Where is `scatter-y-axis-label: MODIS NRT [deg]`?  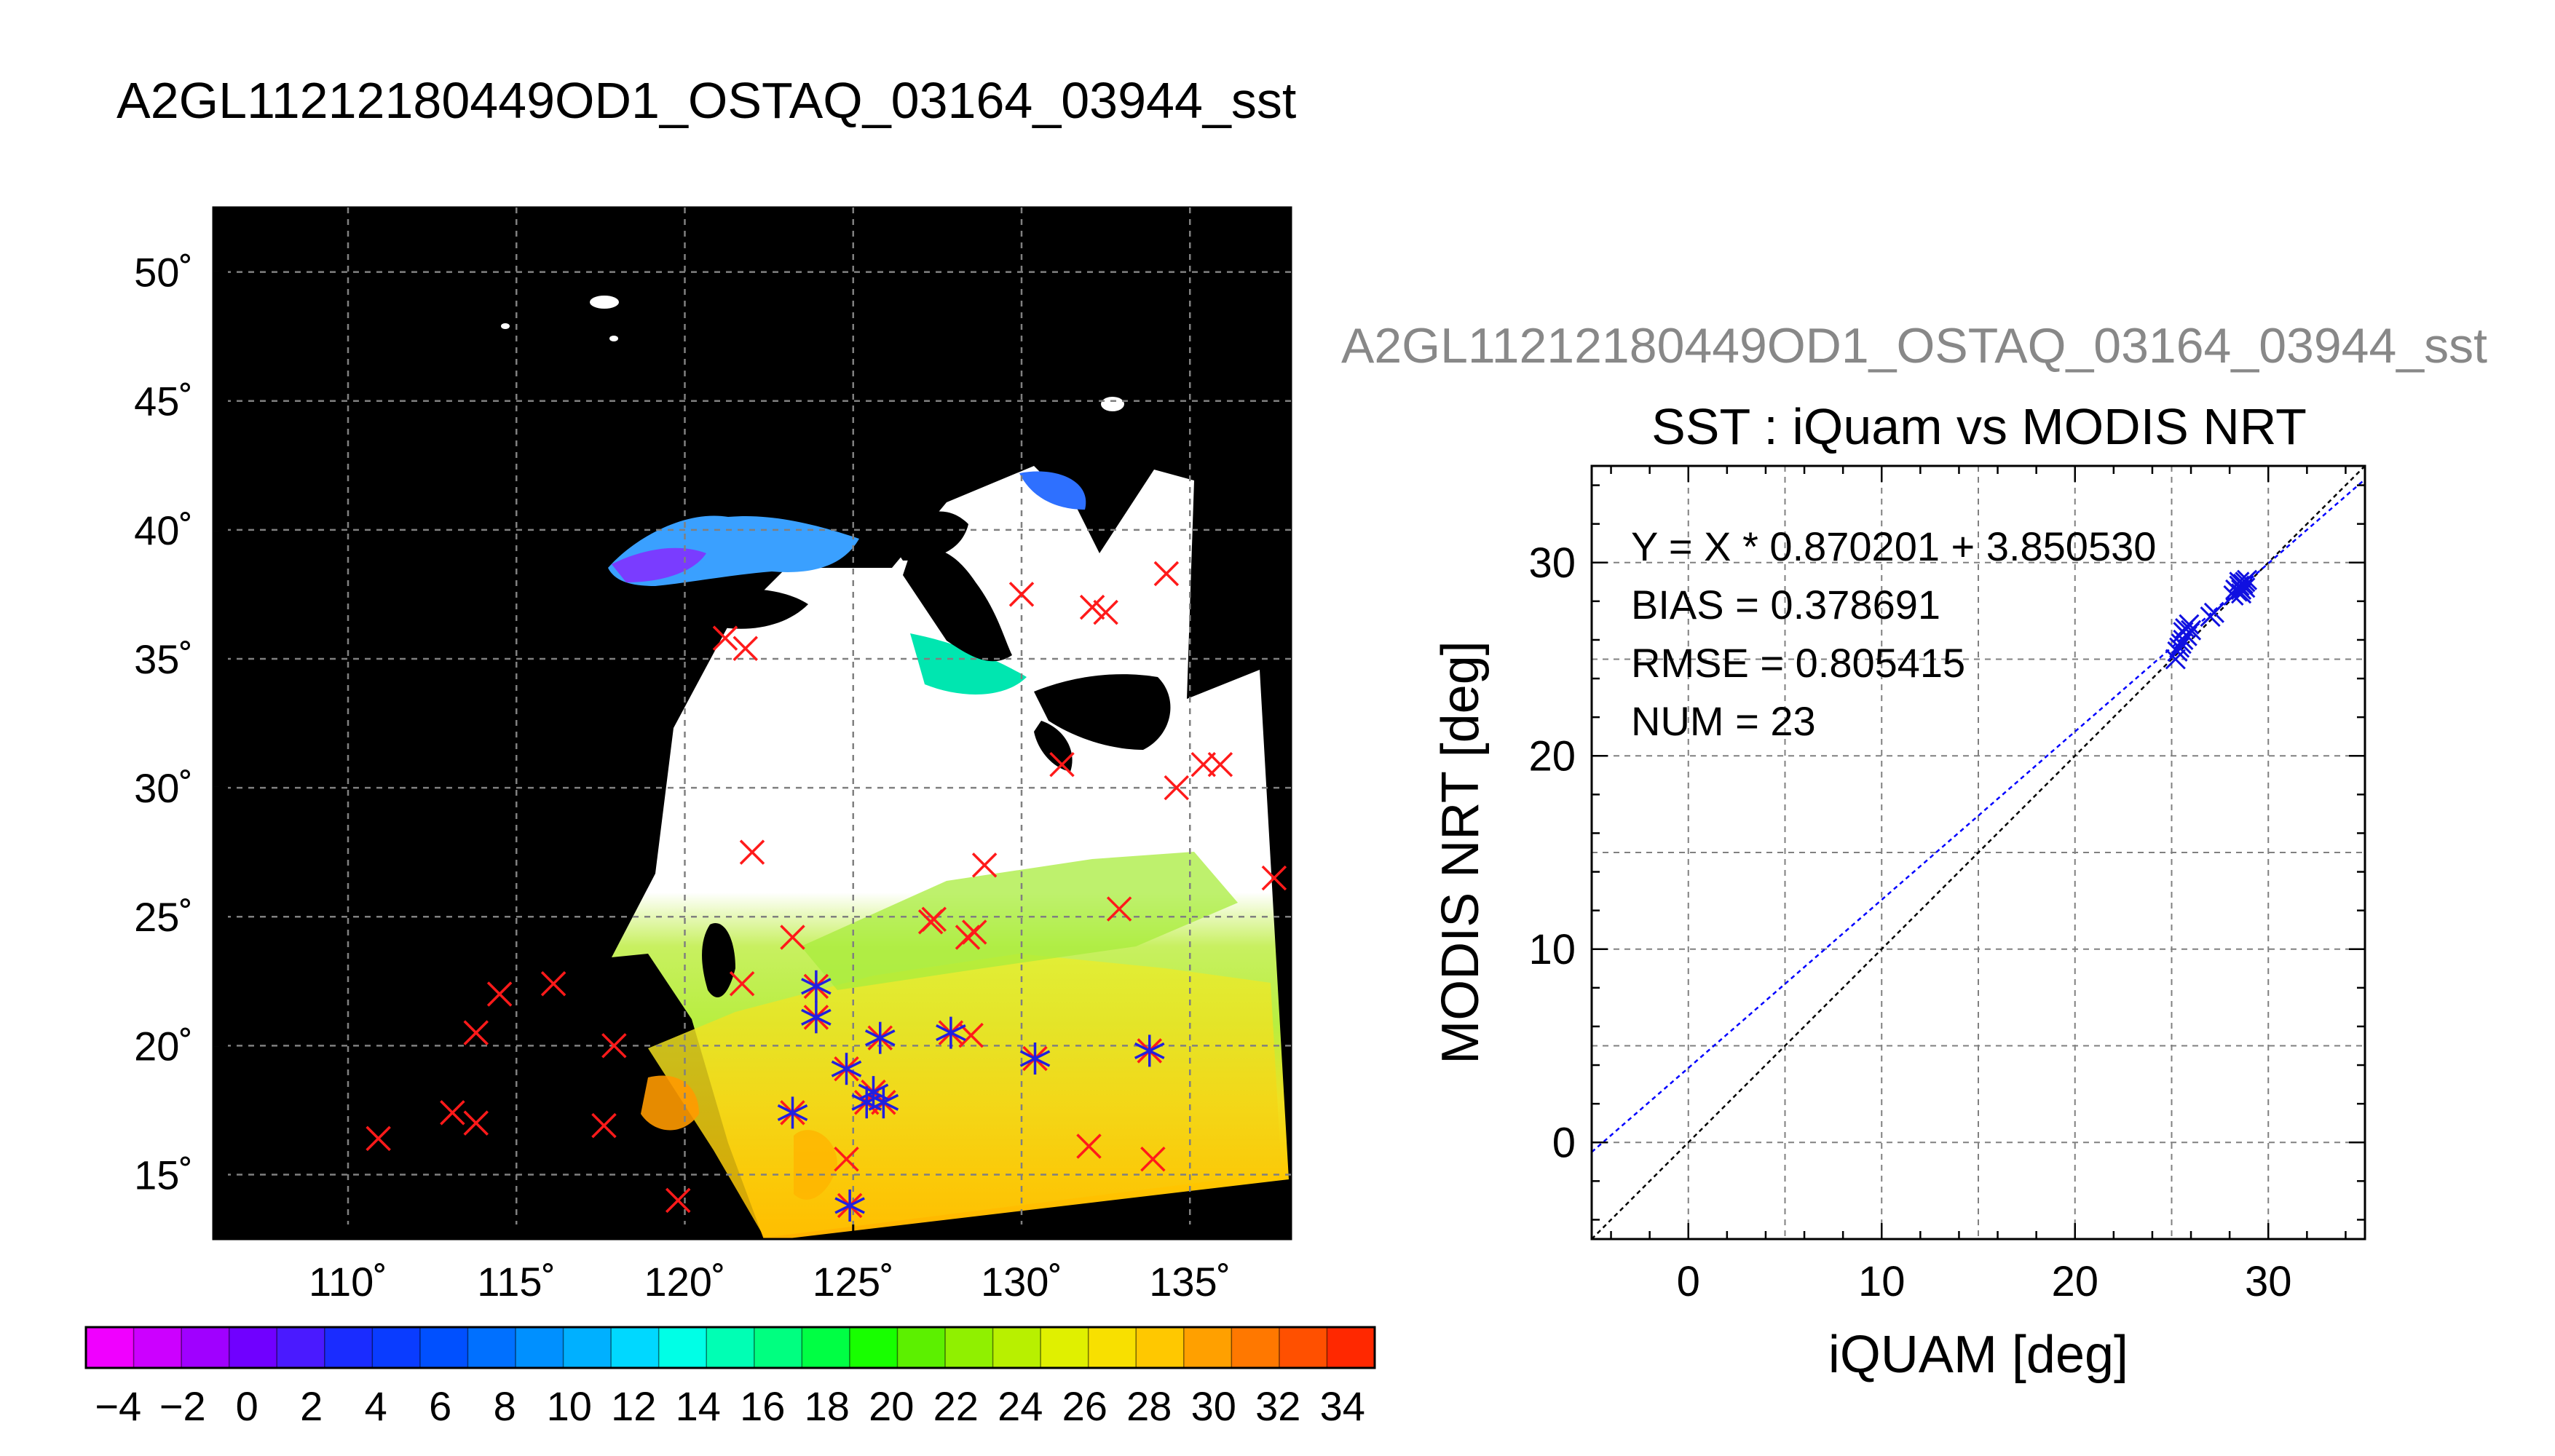 scatter-y-axis-label: MODIS NRT [deg] is located at coordinates (1460, 852).